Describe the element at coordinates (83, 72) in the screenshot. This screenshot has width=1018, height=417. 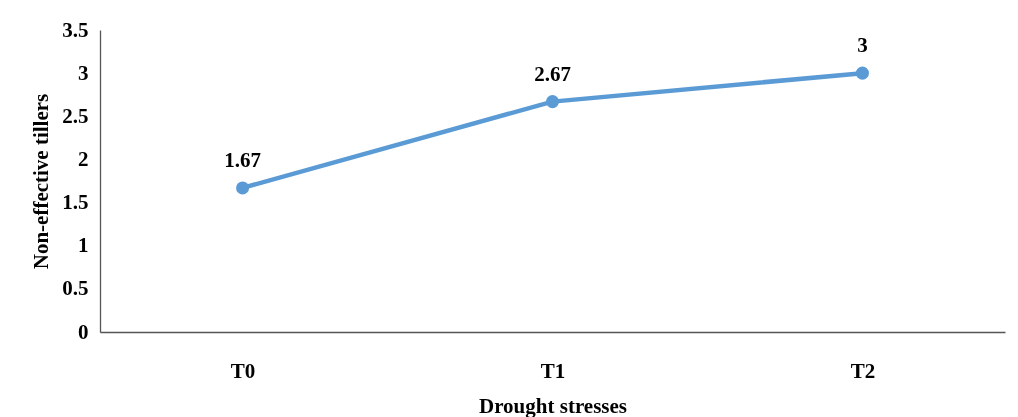
I see `y-tick-label: 3` at that location.